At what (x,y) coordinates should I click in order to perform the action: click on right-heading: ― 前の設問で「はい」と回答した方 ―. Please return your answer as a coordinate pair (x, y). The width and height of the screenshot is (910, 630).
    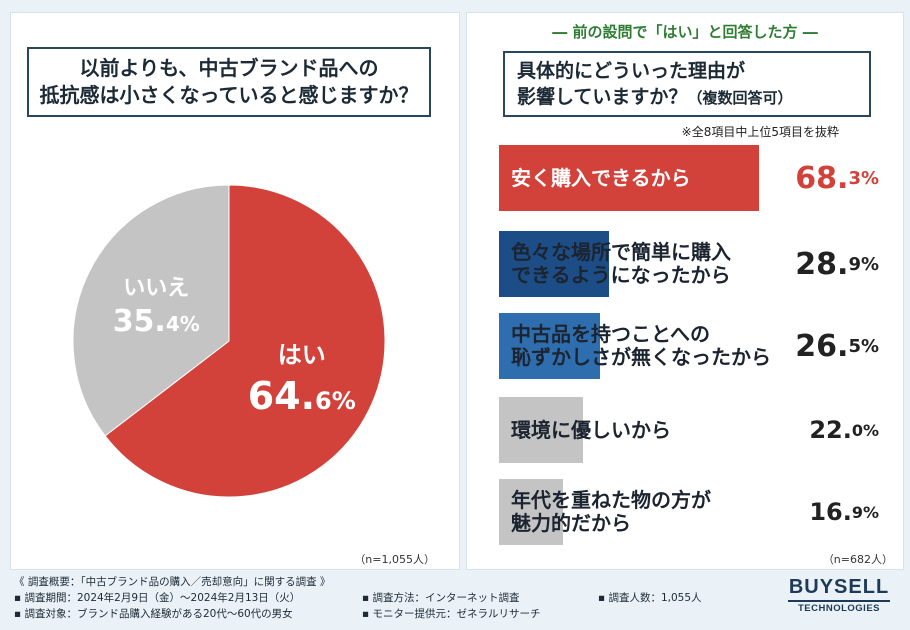
    Looking at the image, I should click on (685, 32).